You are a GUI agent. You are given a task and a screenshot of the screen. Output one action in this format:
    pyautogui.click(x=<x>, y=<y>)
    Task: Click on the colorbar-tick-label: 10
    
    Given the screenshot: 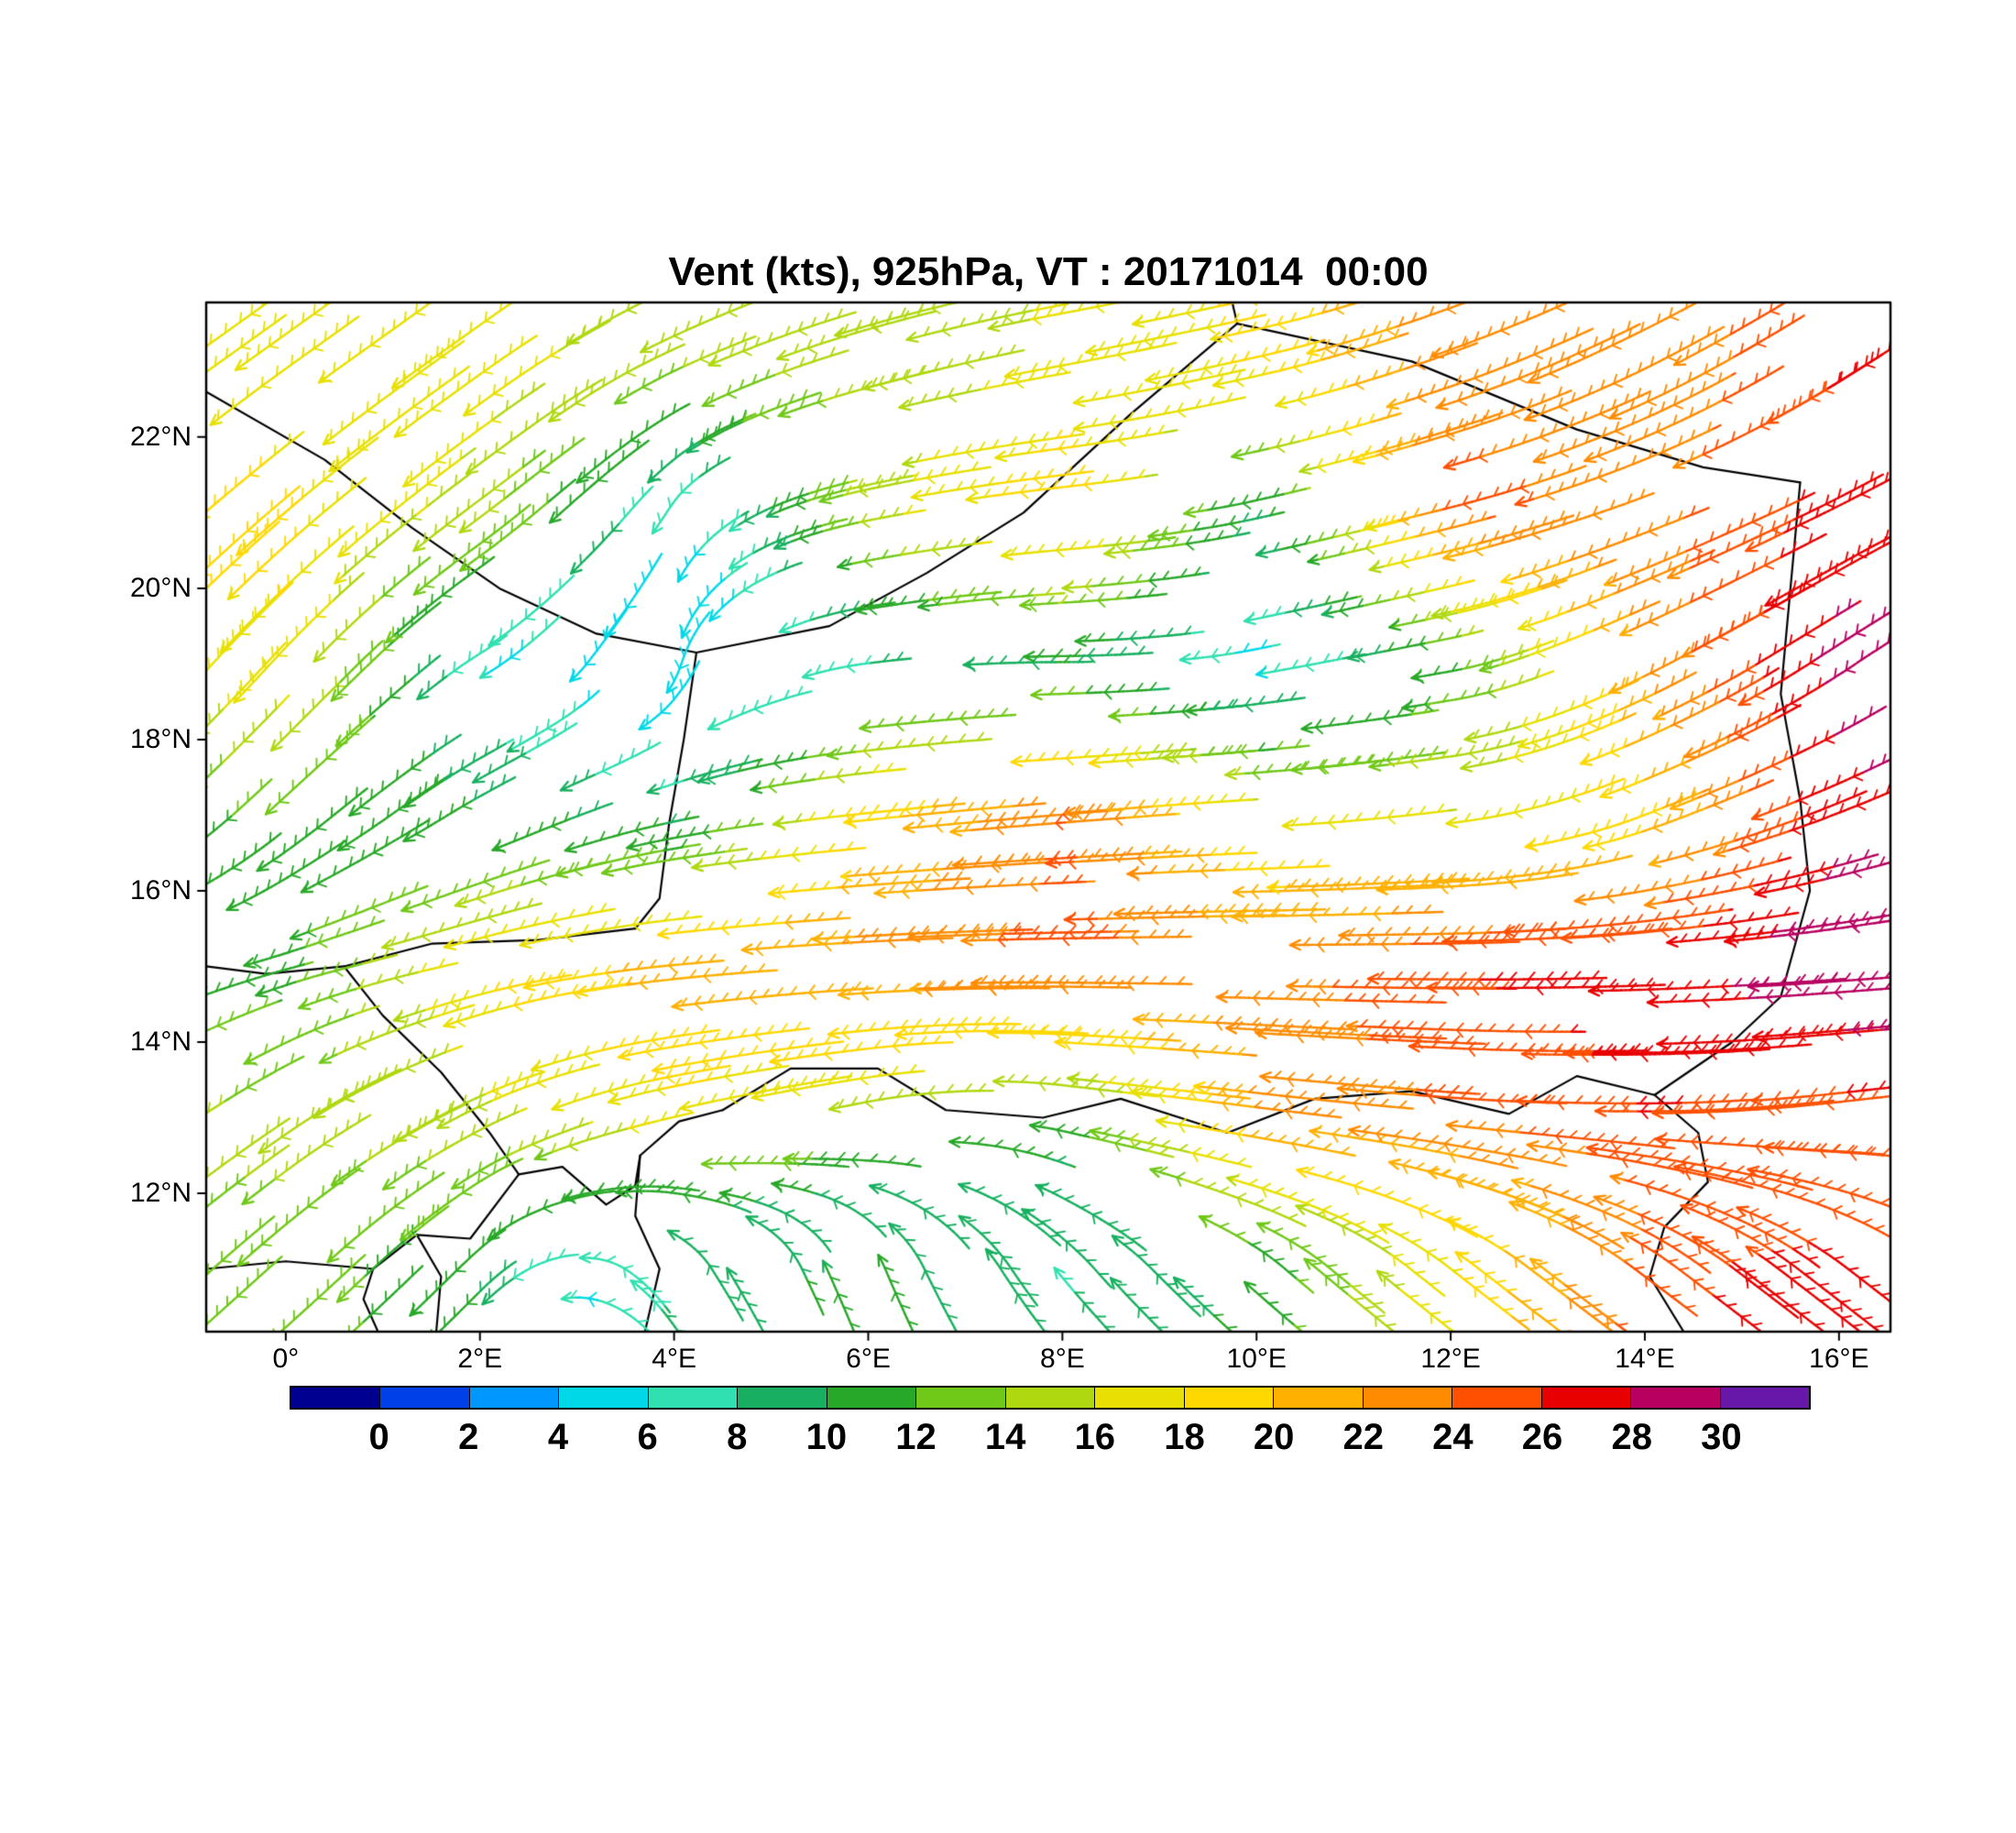 What is the action you would take?
    pyautogui.click(x=826, y=1437)
    